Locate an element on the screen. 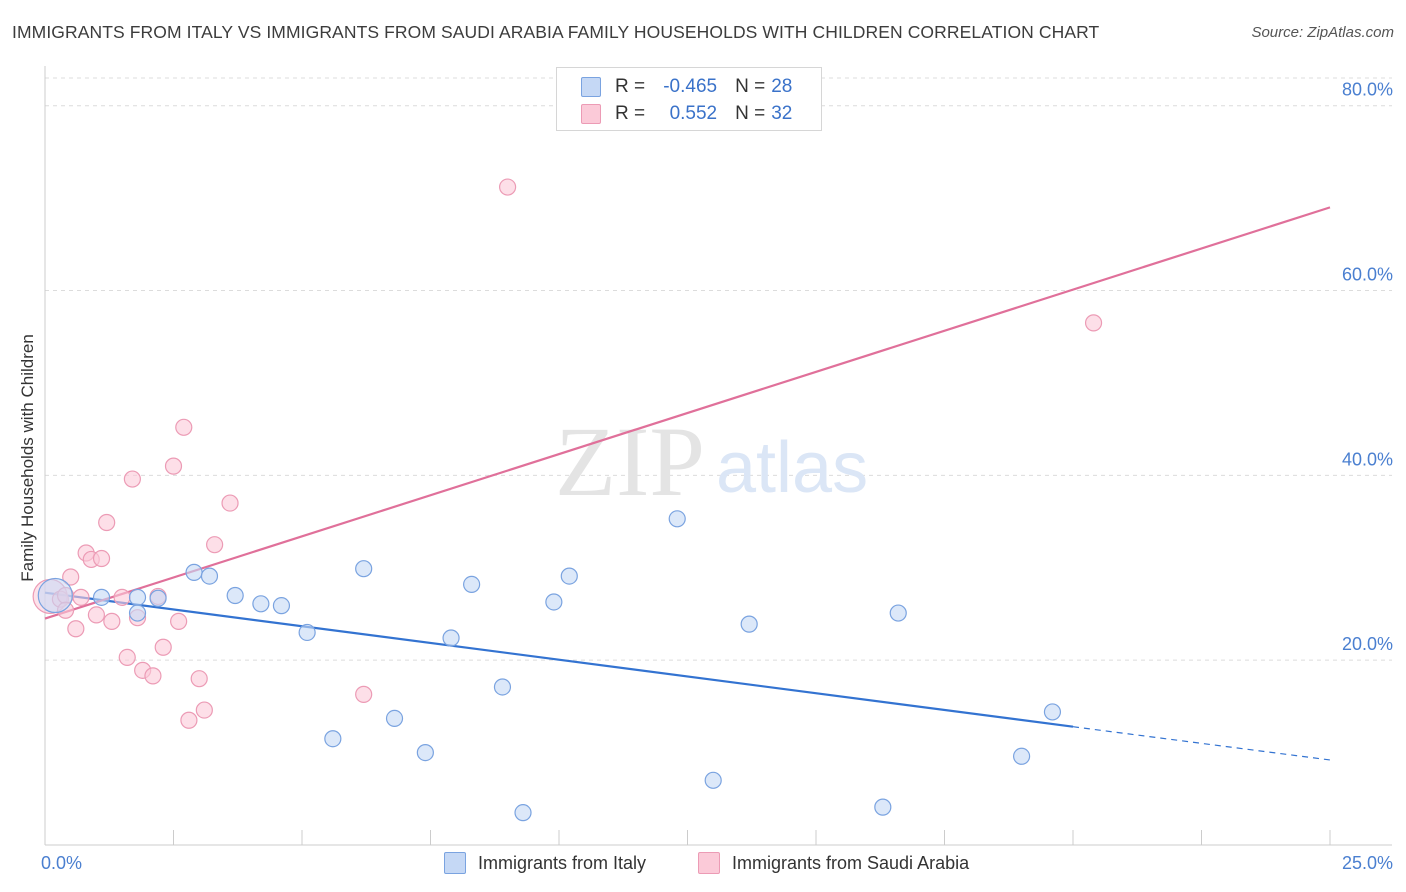 The image size is (1406, 892). source-label: Source: ZipAtlas.com is located at coordinates (1322, 32).